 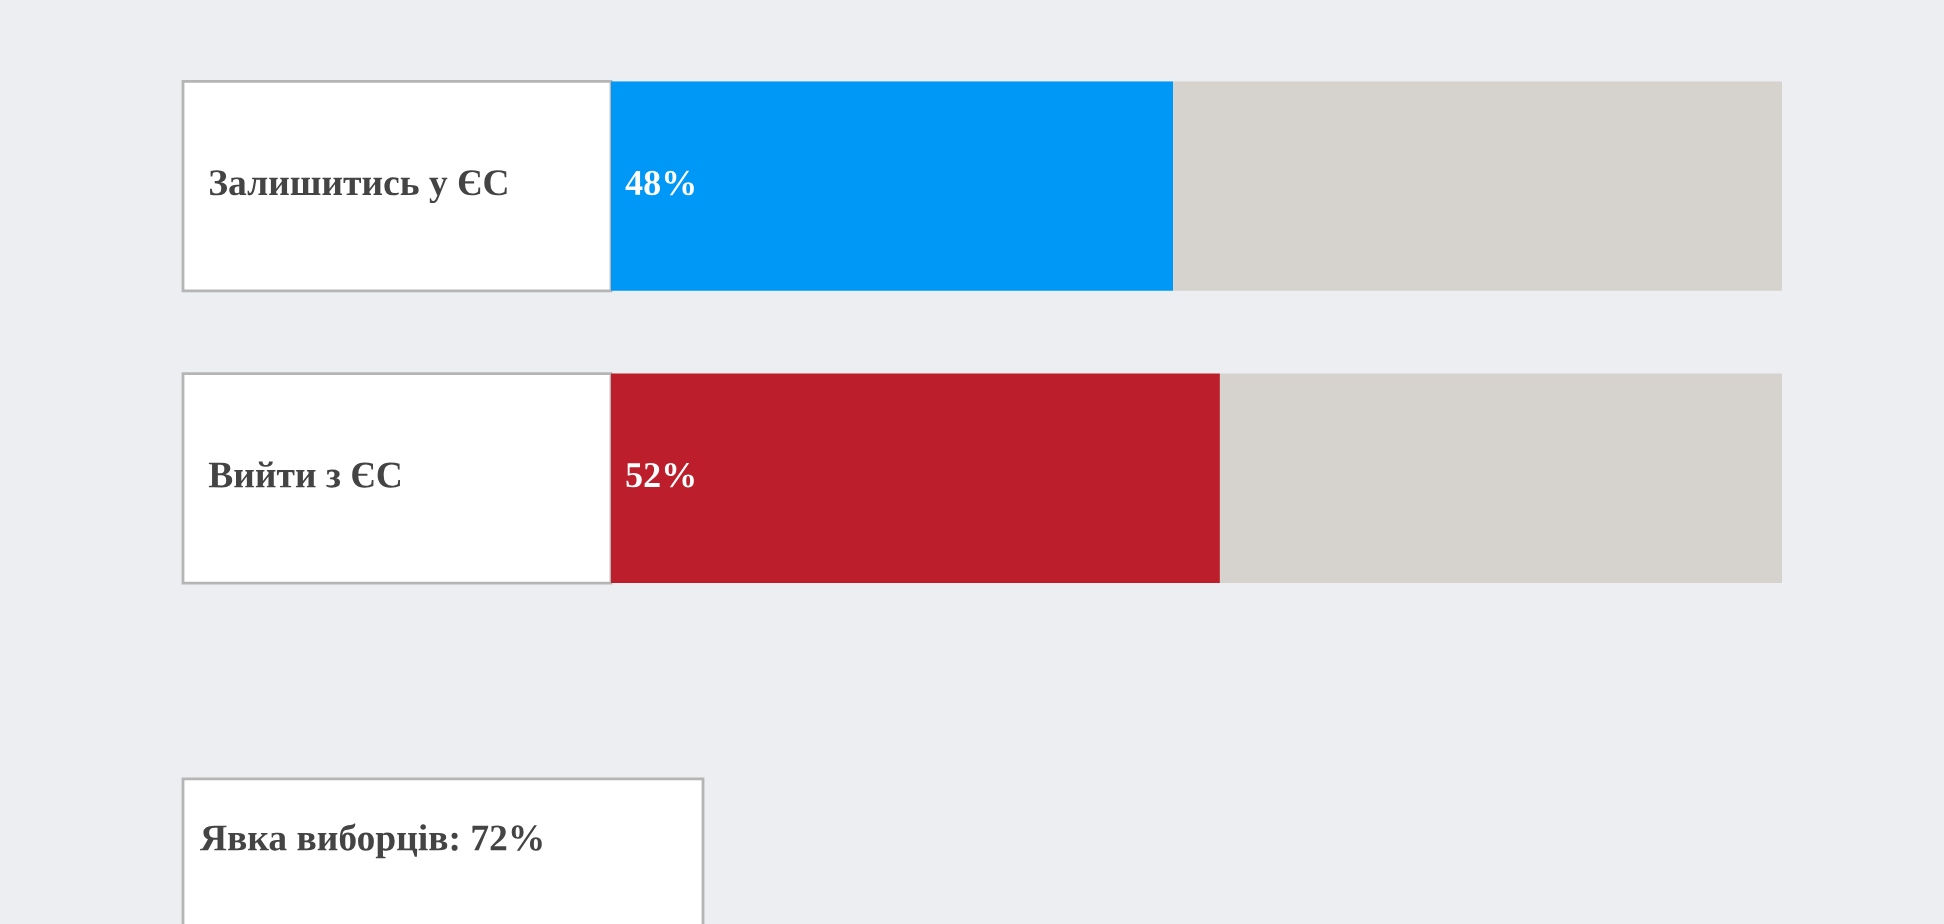 I want to click on y-tick-label: Вийти з ЄС, so click(x=304, y=474).